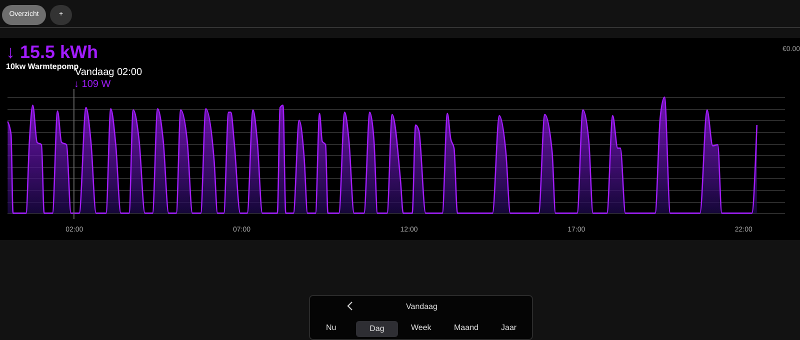  Describe the element at coordinates (377, 329) in the screenshot. I see `text: Dag` at that location.